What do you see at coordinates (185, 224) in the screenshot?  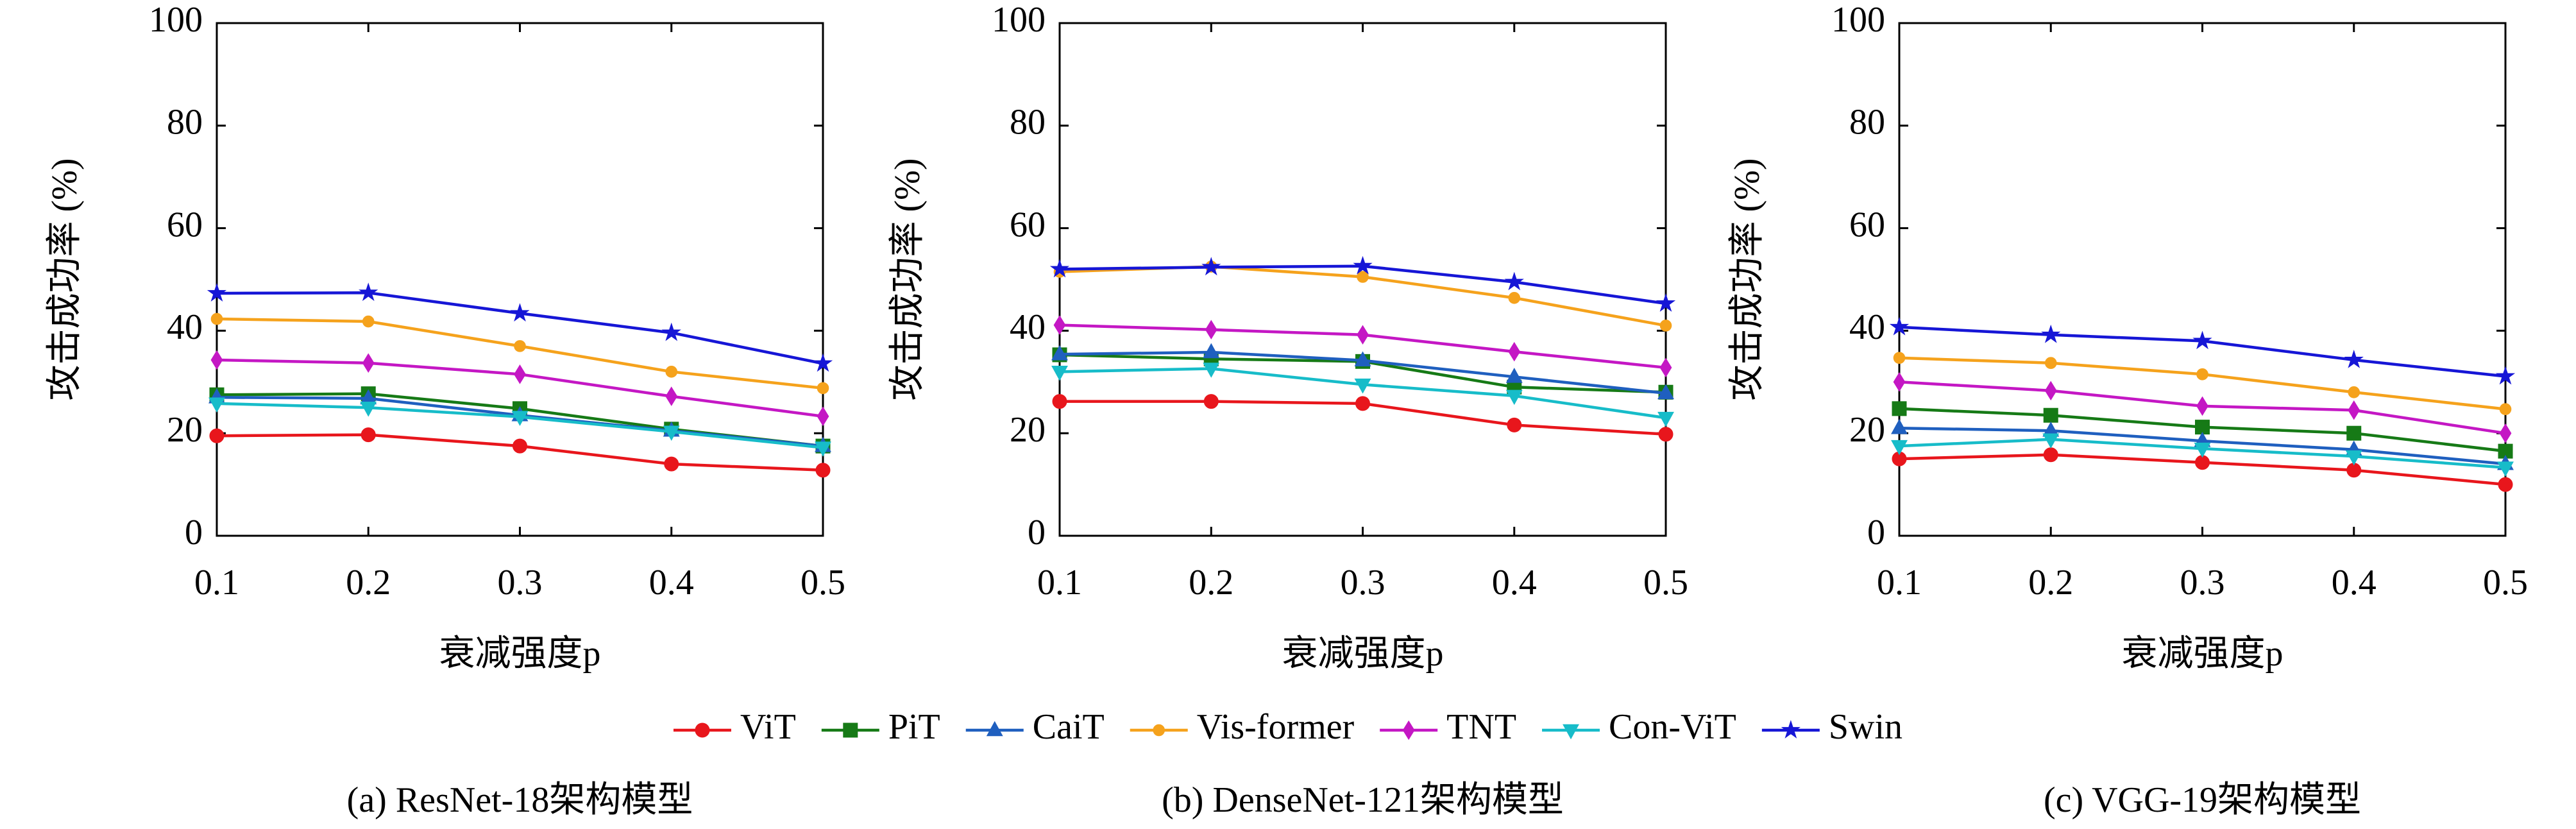 I see `y-tick-label: 60` at bounding box center [185, 224].